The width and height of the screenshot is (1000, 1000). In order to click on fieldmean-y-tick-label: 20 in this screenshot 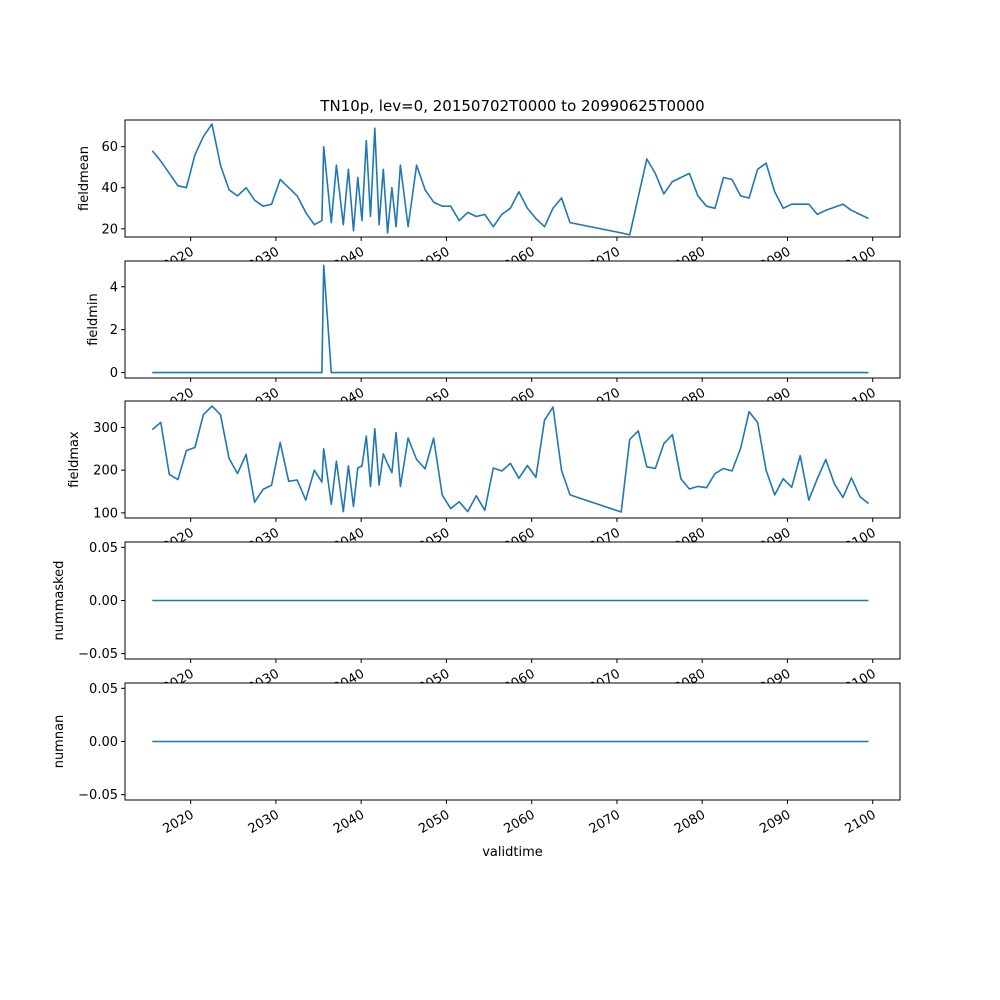, I will do `click(109, 229)`.